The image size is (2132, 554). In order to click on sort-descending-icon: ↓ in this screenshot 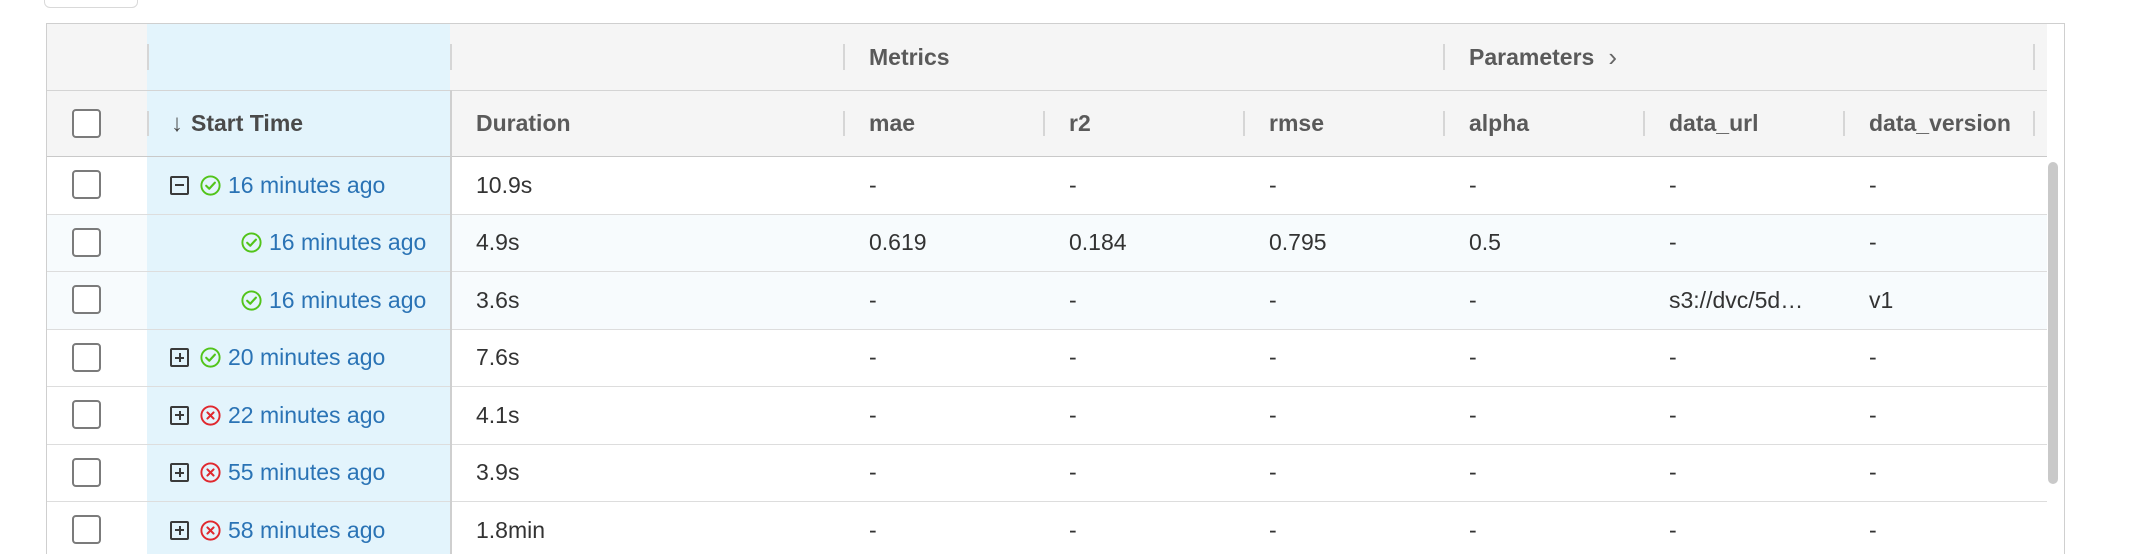, I will do `click(177, 123)`.